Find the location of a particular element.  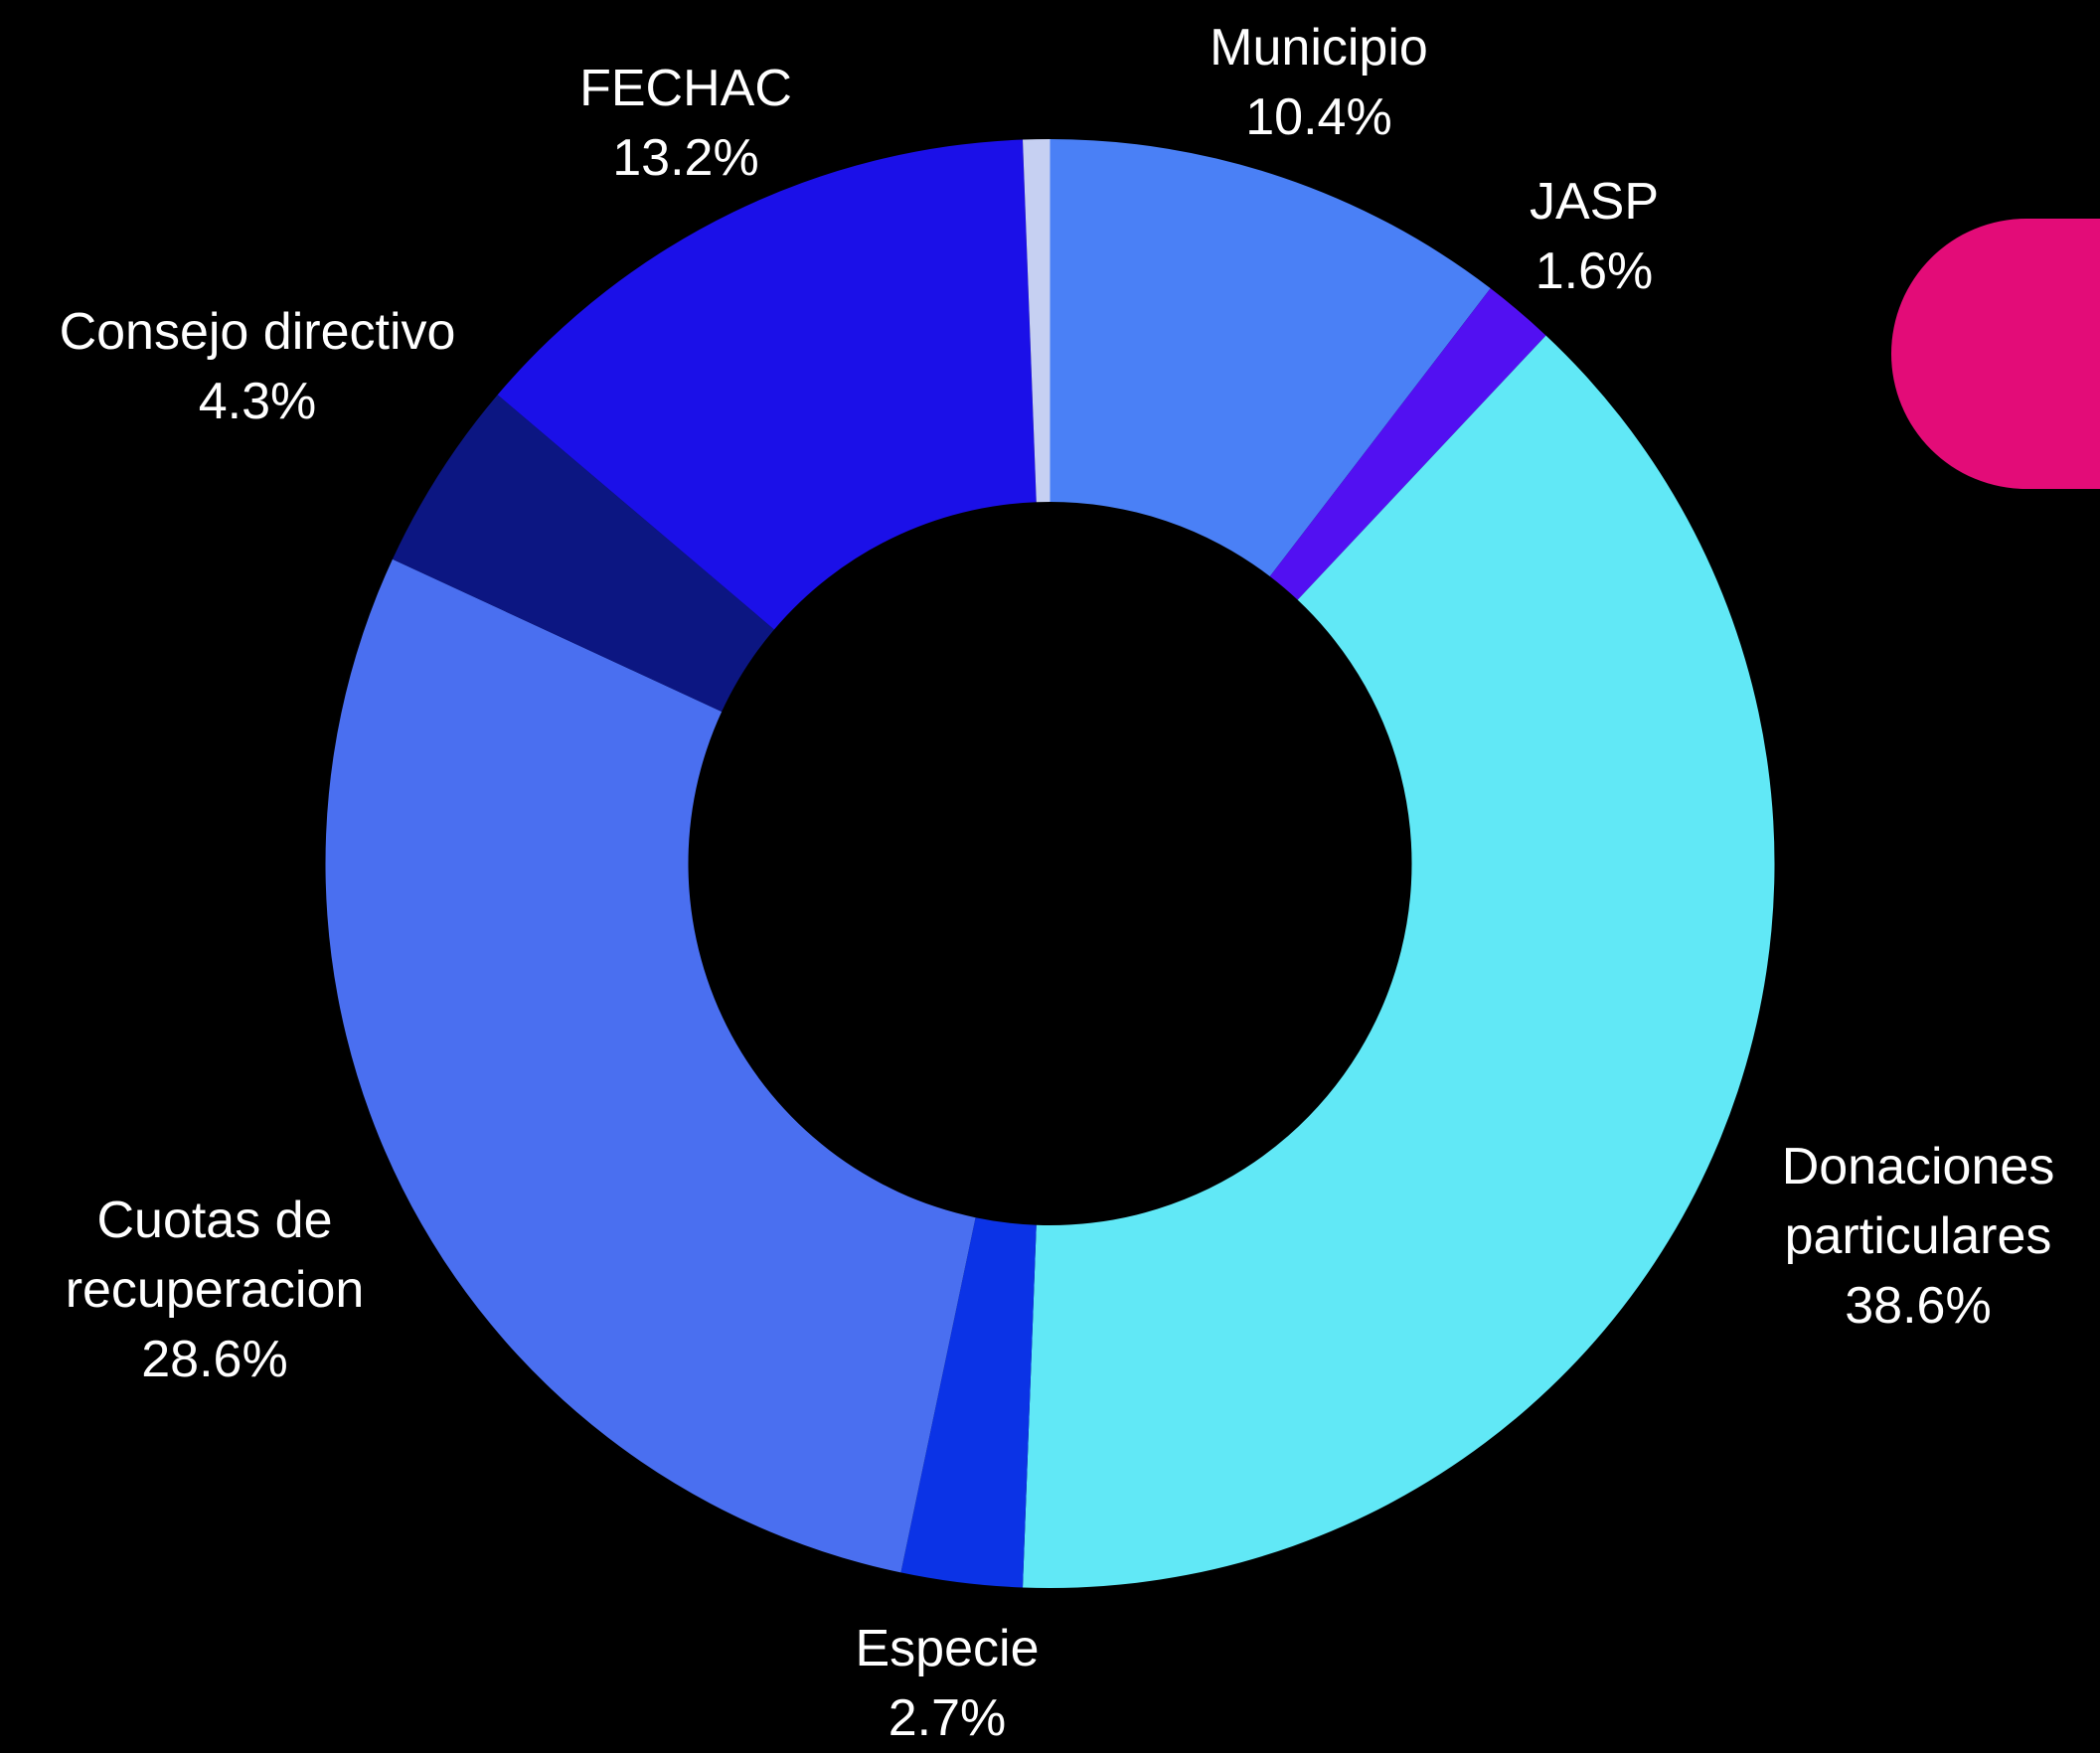

slice-label: Especie 2.7% is located at coordinates (947, 1684).